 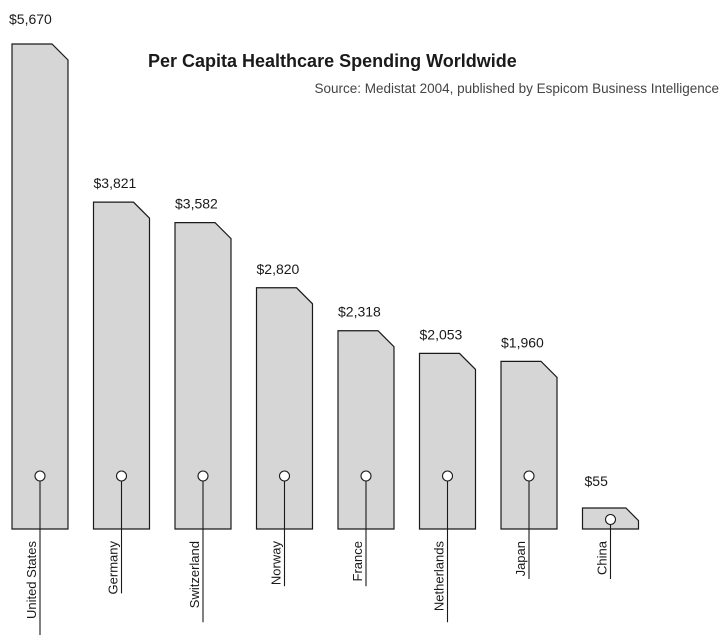 I want to click on bar-group: $2,820 Norway, so click(x=284, y=424).